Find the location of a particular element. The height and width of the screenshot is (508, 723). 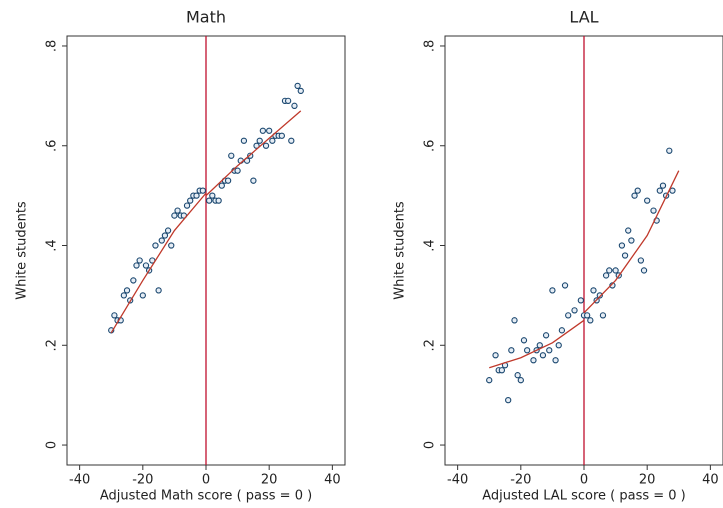

chart-title: Math is located at coordinates (206, 17).